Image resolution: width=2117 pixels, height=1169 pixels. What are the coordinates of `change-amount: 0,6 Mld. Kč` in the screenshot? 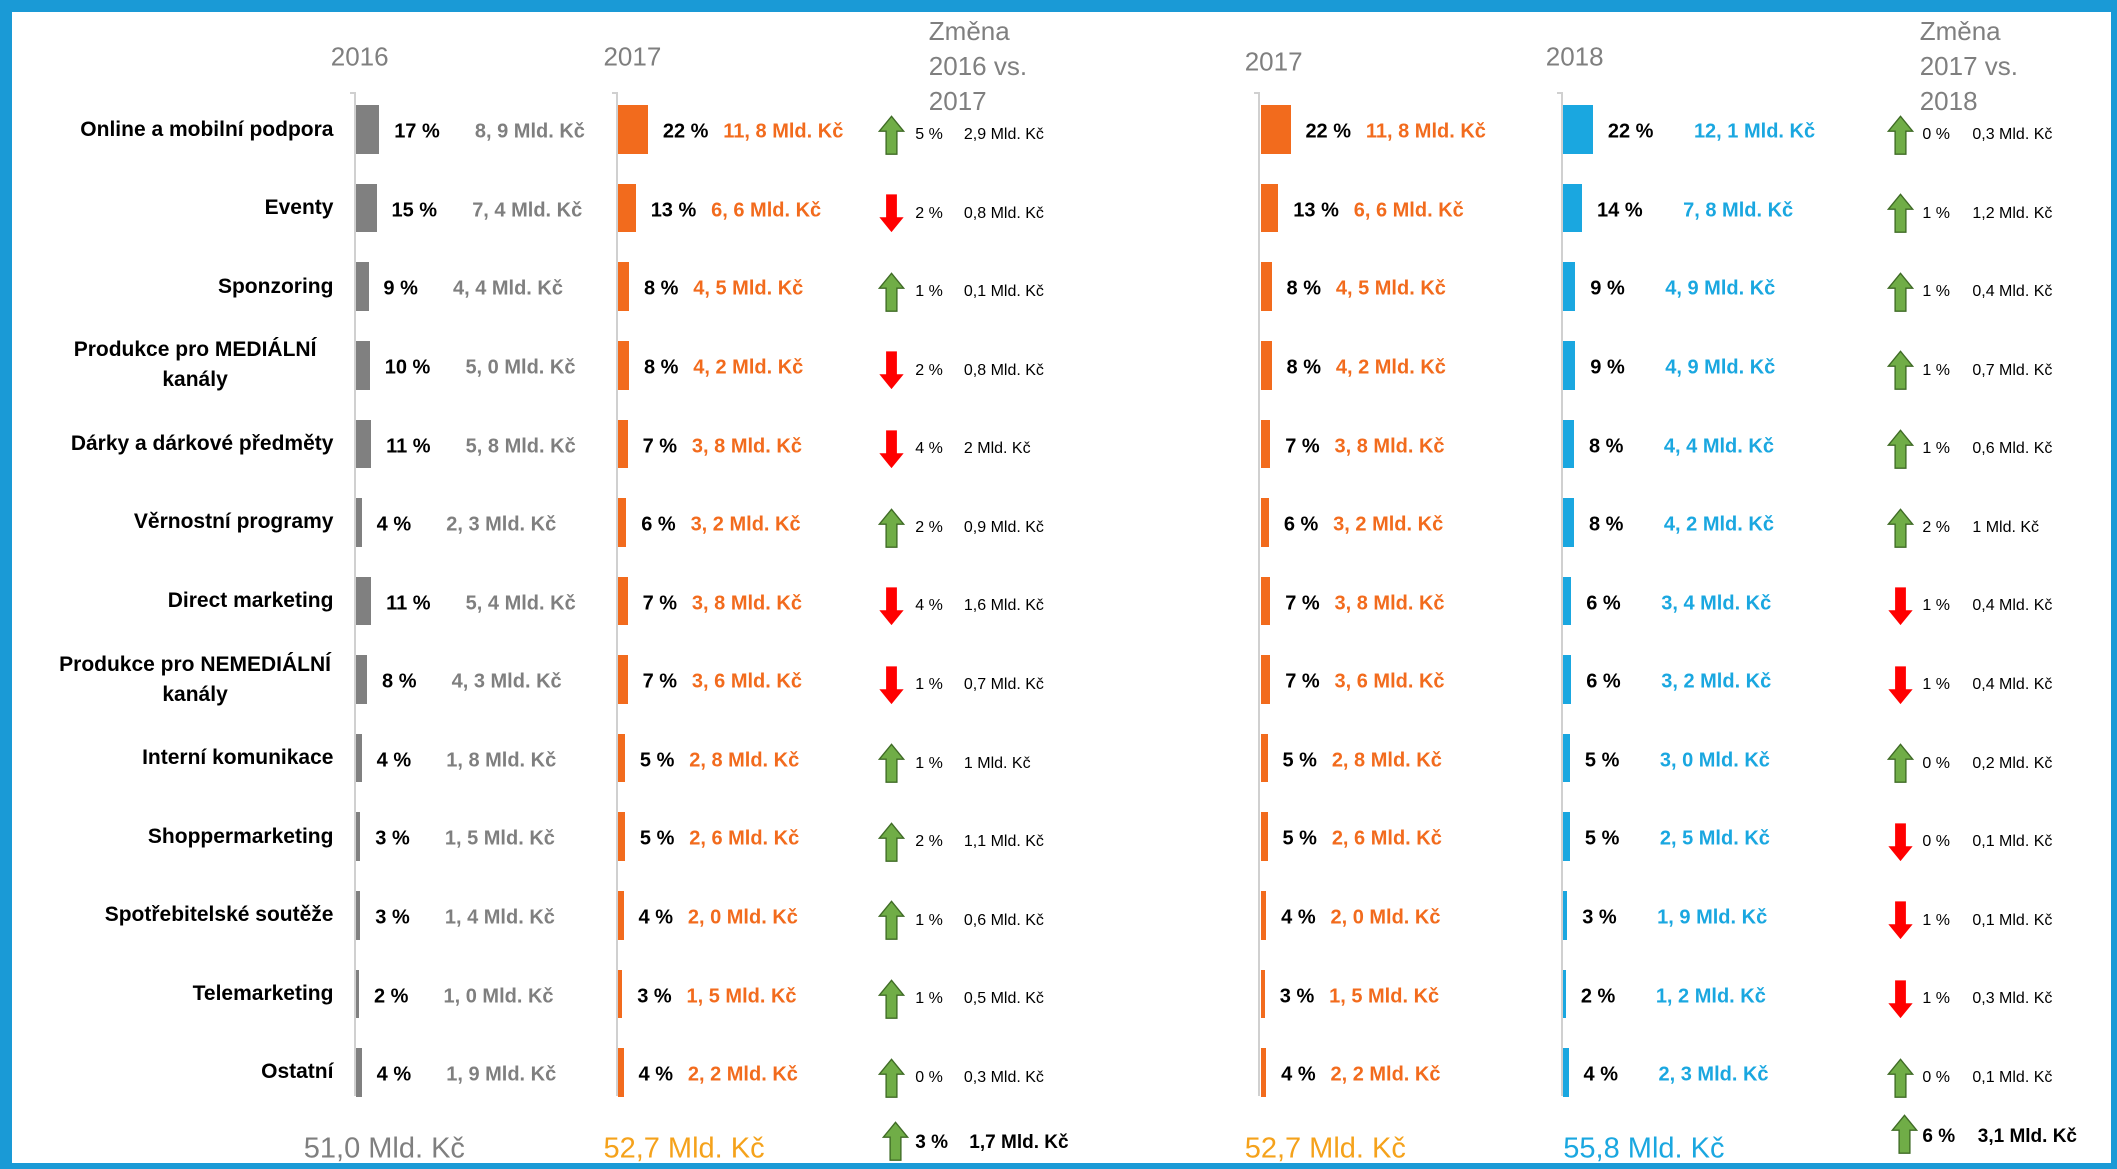 It's located at (1003, 920).